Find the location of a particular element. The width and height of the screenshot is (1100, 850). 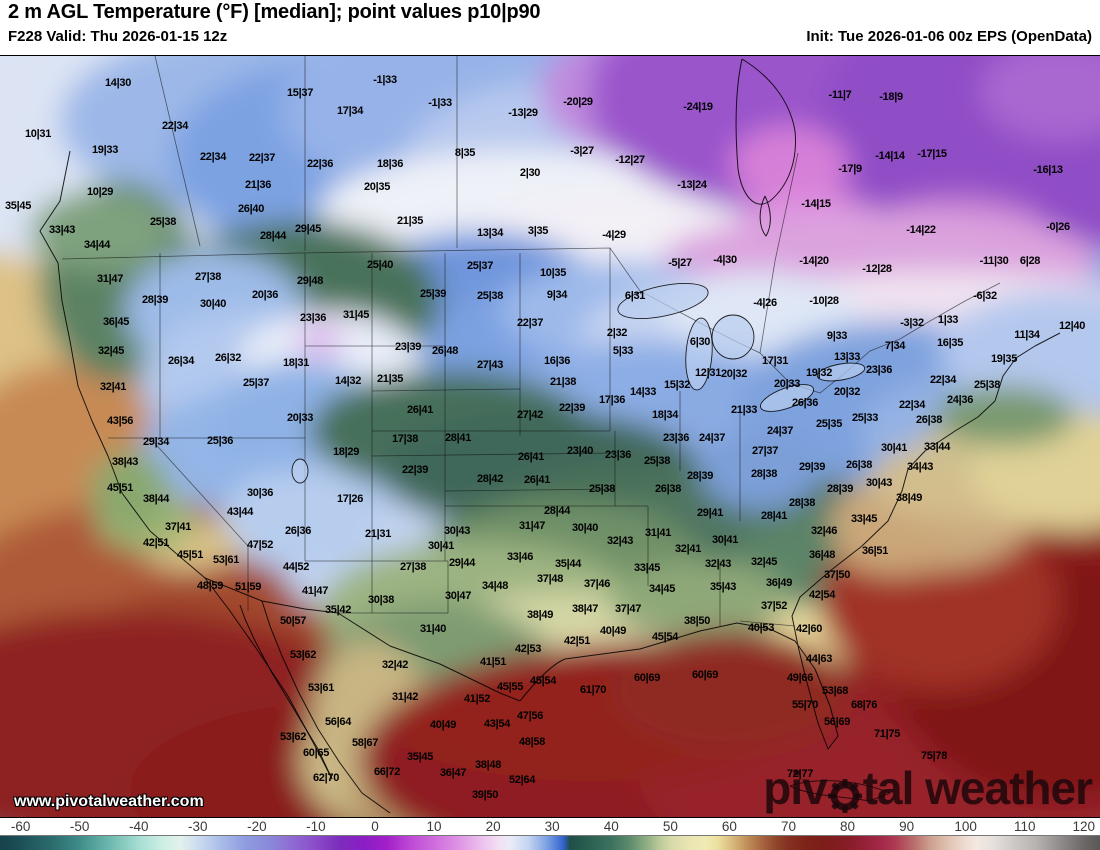

point-value: 3|35 is located at coordinates (538, 231).